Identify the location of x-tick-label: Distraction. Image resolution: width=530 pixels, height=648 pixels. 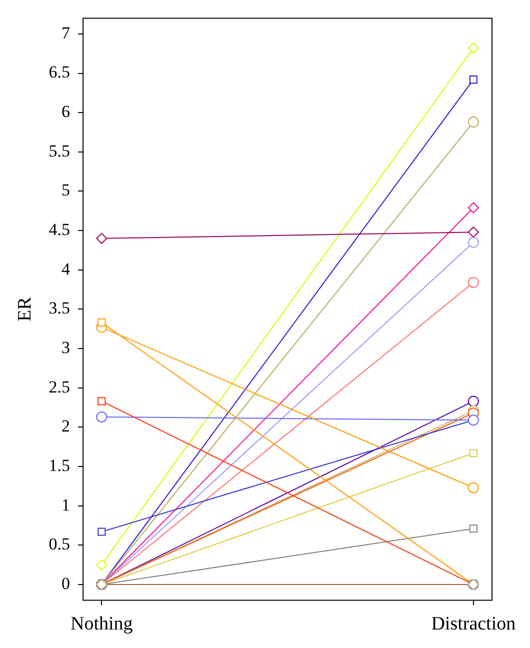
(473, 624).